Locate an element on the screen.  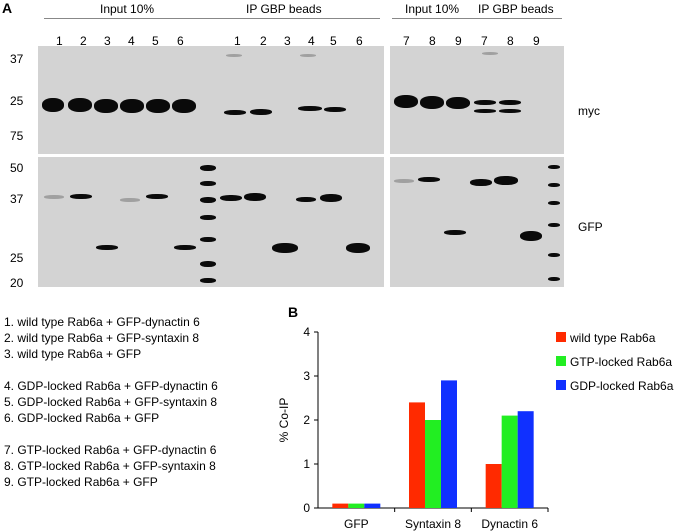
y-tick-label: 2 is located at coordinates (306, 420).